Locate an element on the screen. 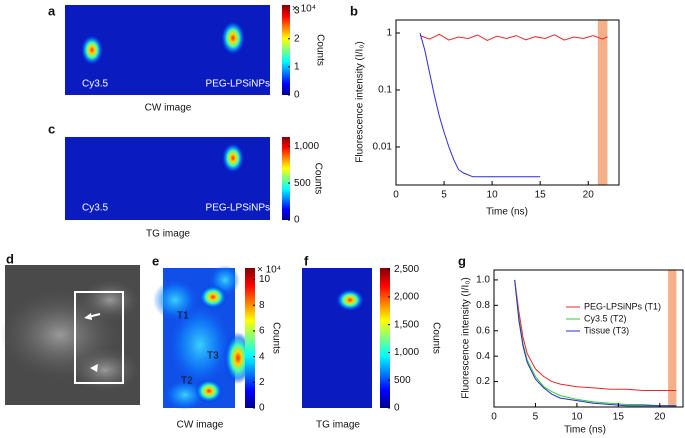 The width and height of the screenshot is (685, 438). panel-label: a is located at coordinates (52, 10).